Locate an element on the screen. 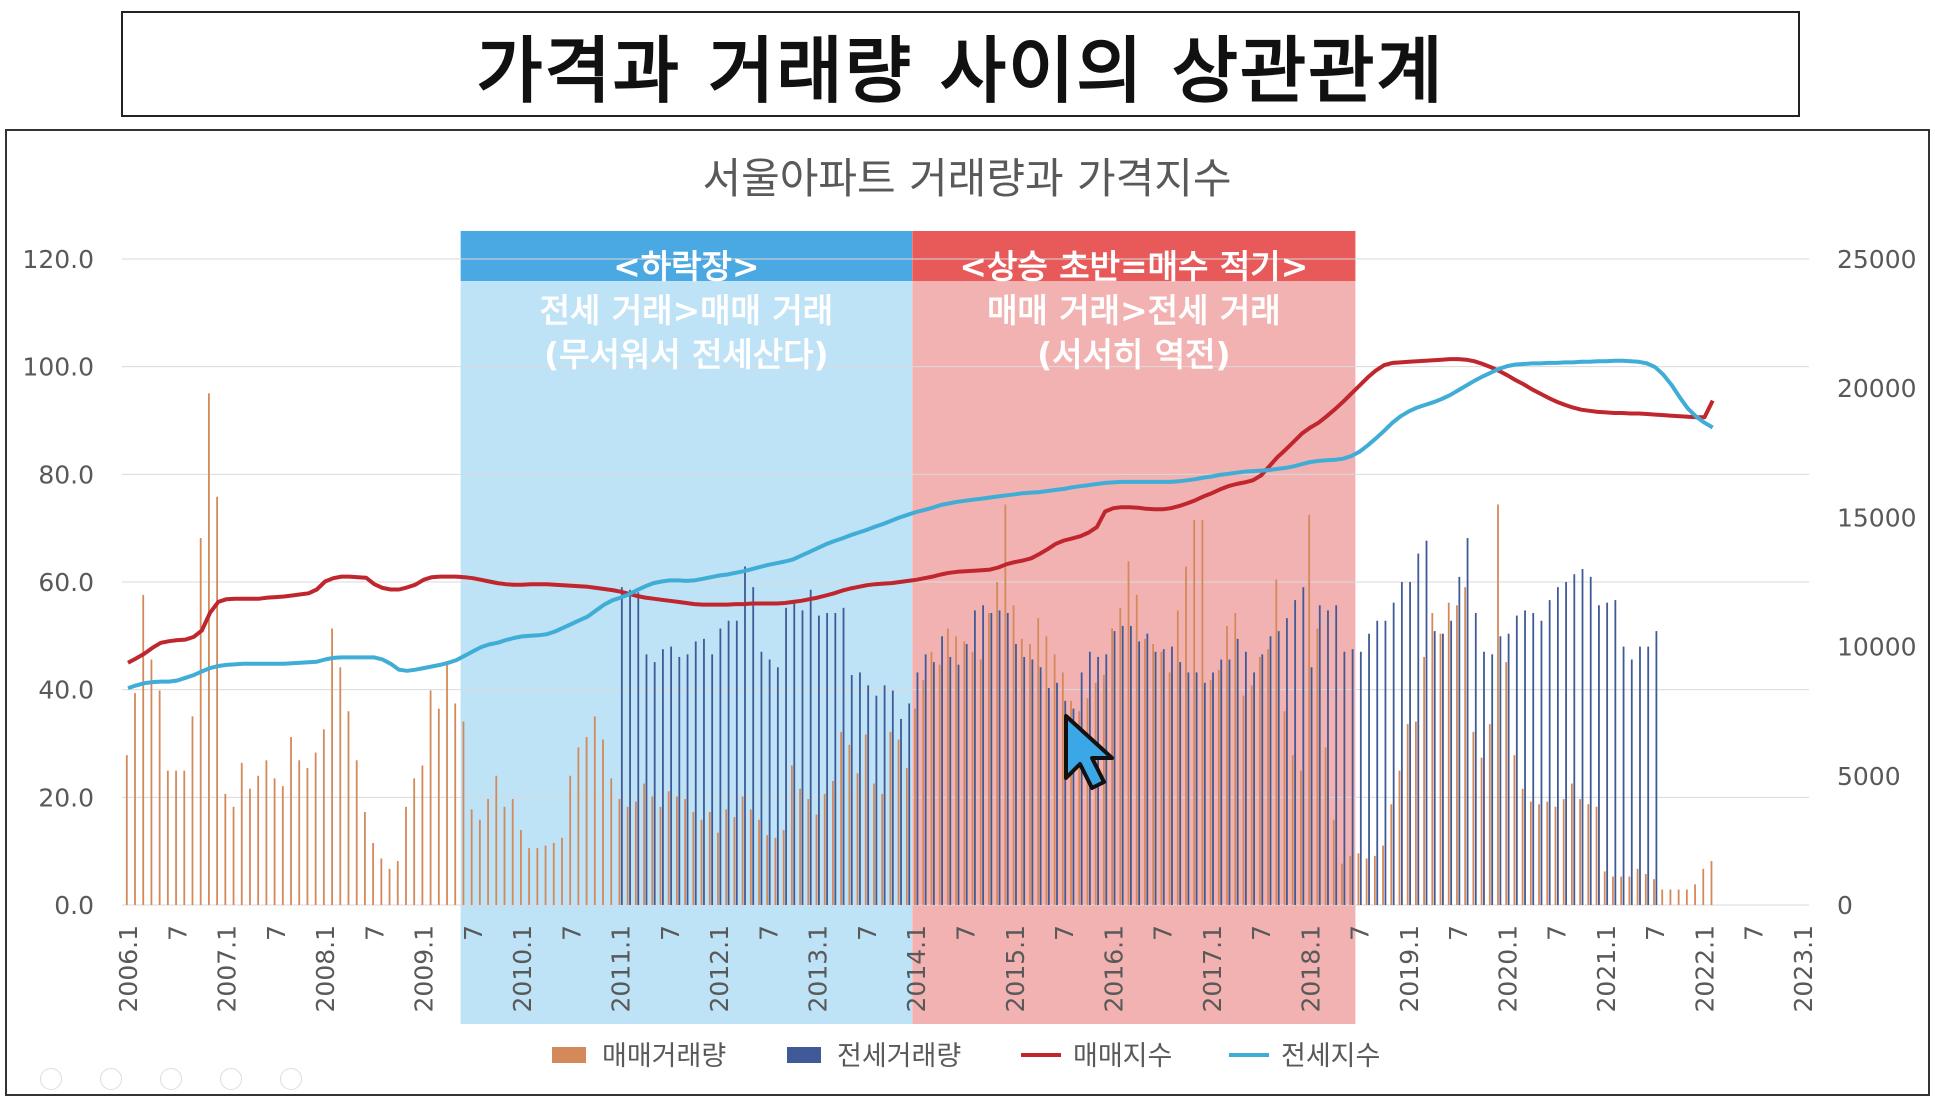  toolbar-more-icon is located at coordinates (291, 1079).